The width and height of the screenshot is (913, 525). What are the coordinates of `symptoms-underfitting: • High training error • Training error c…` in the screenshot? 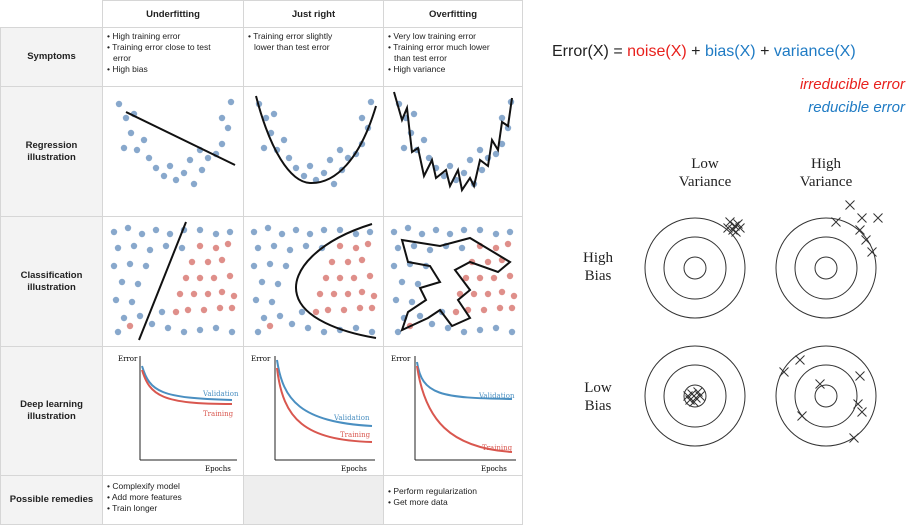 It's located at (172, 56).